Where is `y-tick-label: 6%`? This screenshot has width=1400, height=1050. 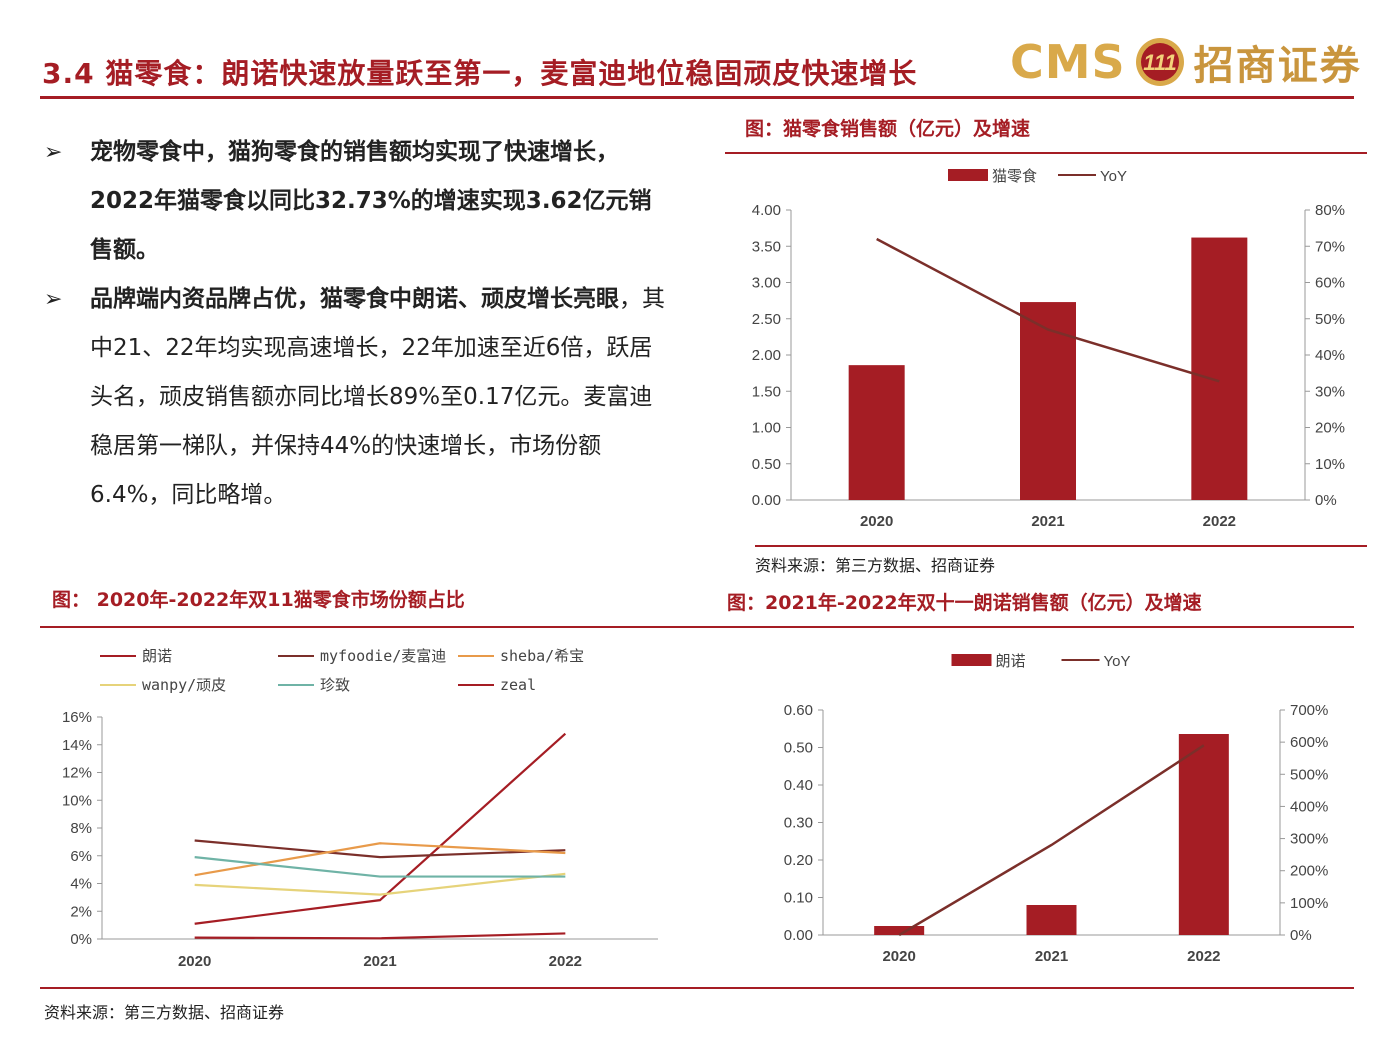 y-tick-label: 6% is located at coordinates (81, 856).